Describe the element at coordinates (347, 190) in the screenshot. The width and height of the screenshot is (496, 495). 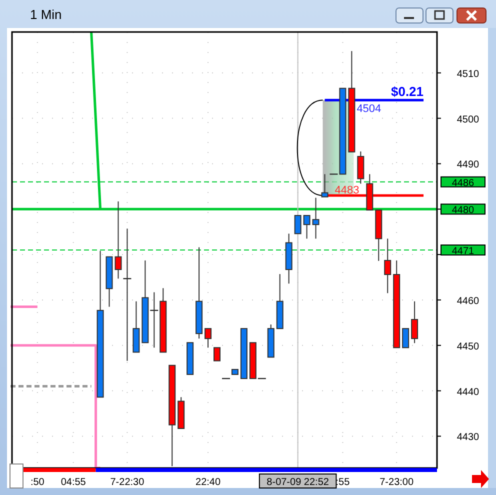
I see `annotation: 4483` at that location.